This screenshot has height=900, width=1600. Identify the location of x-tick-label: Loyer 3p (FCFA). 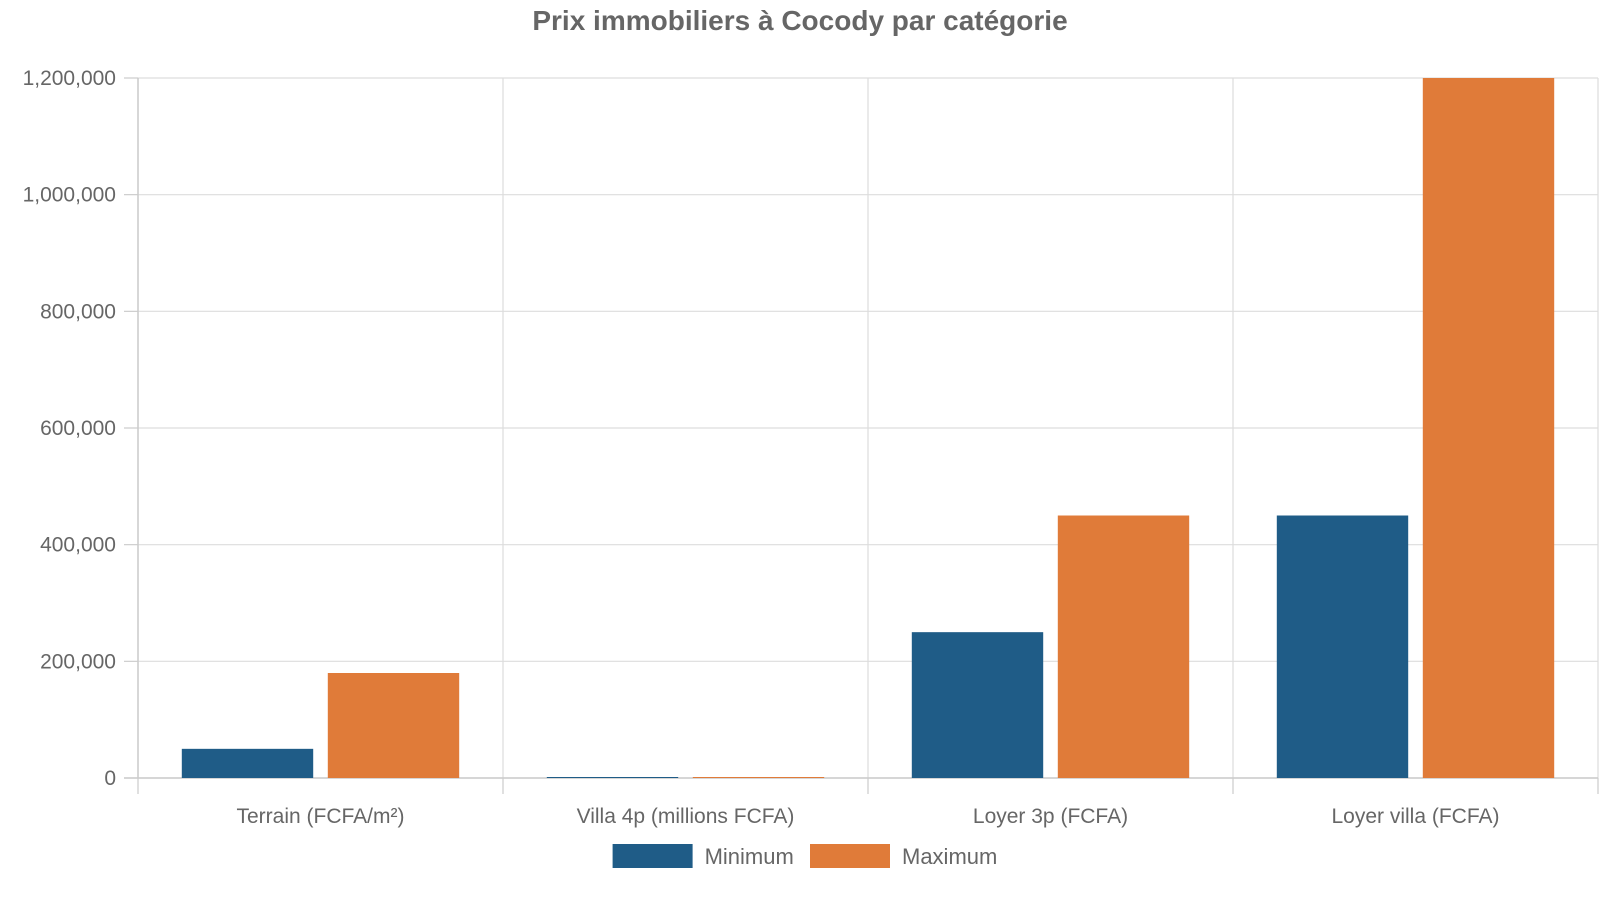
(1050, 816).